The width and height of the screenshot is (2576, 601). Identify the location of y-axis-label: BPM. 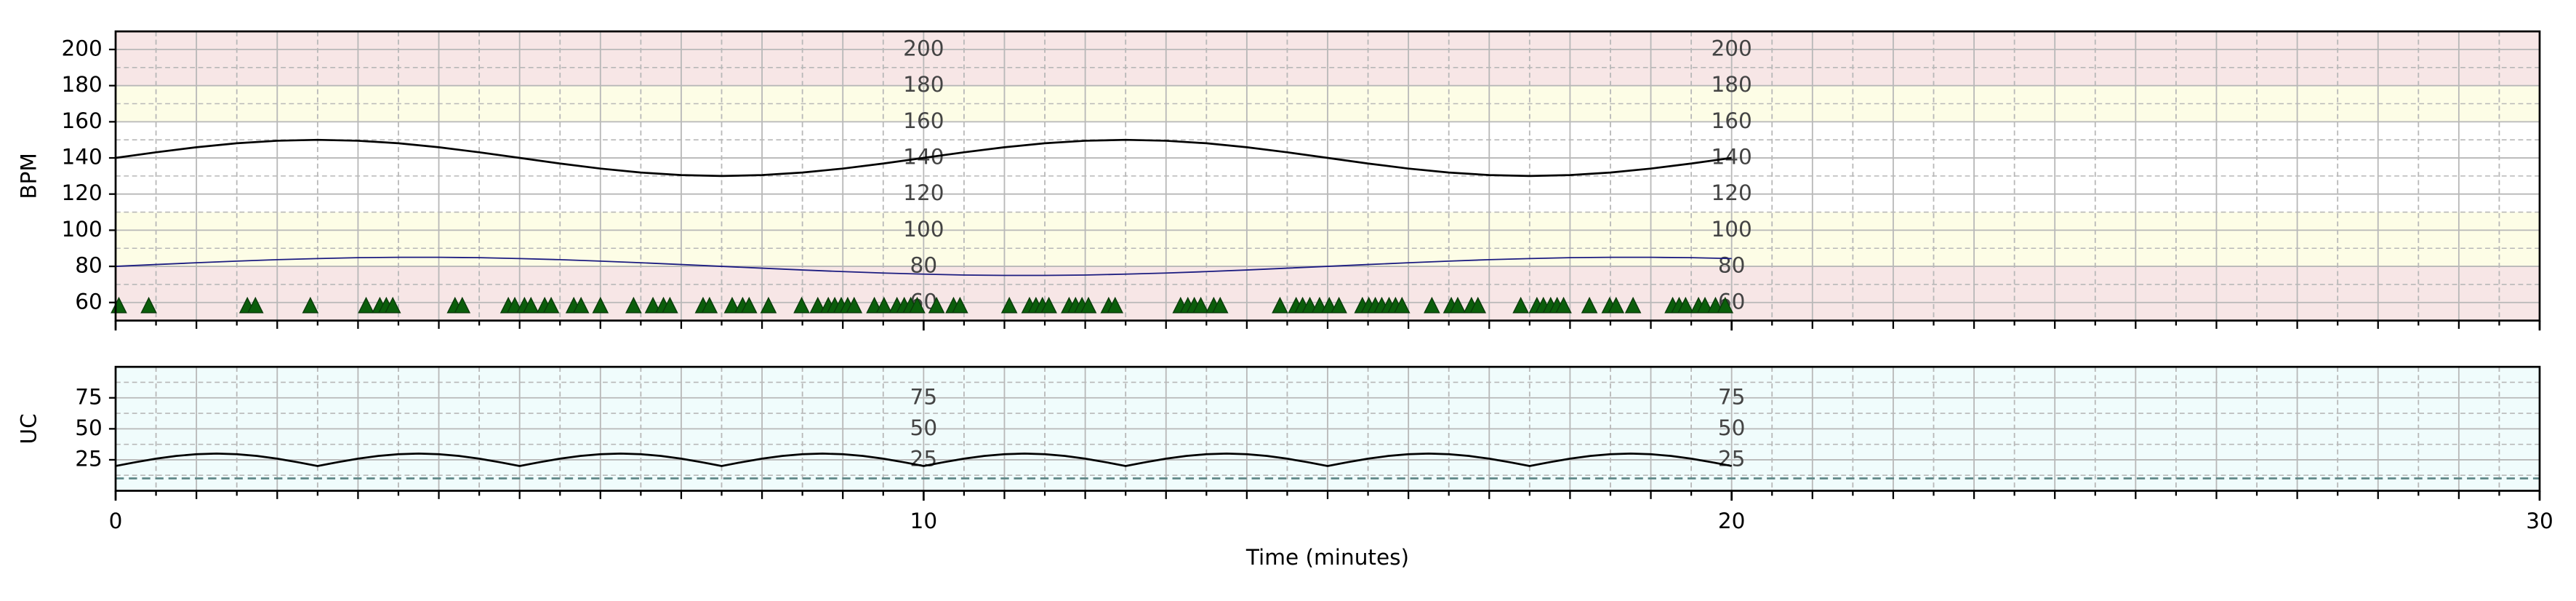
(29, 176).